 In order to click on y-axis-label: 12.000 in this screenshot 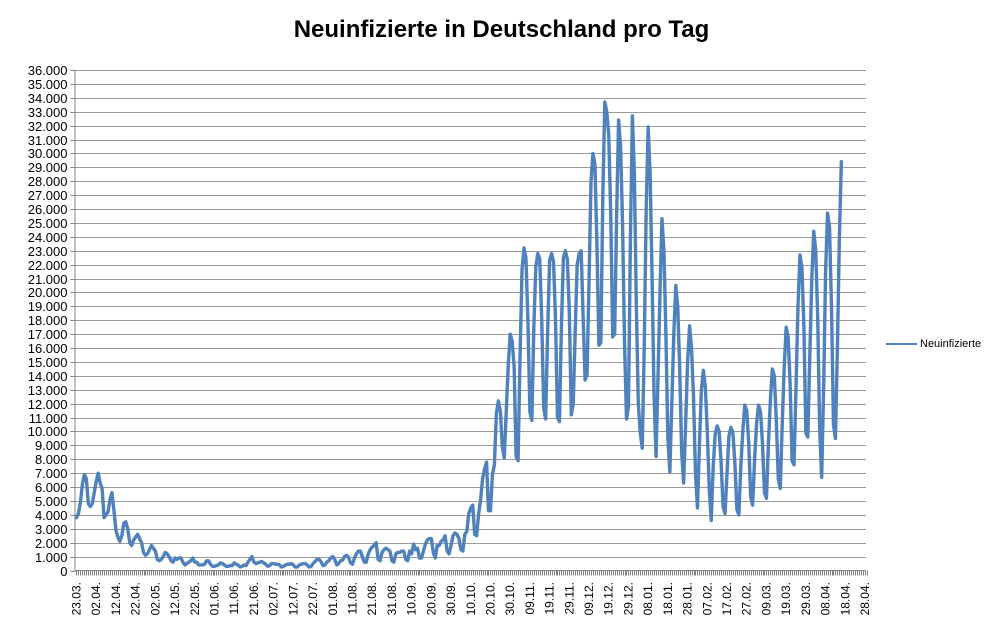, I will do `click(48, 404)`.